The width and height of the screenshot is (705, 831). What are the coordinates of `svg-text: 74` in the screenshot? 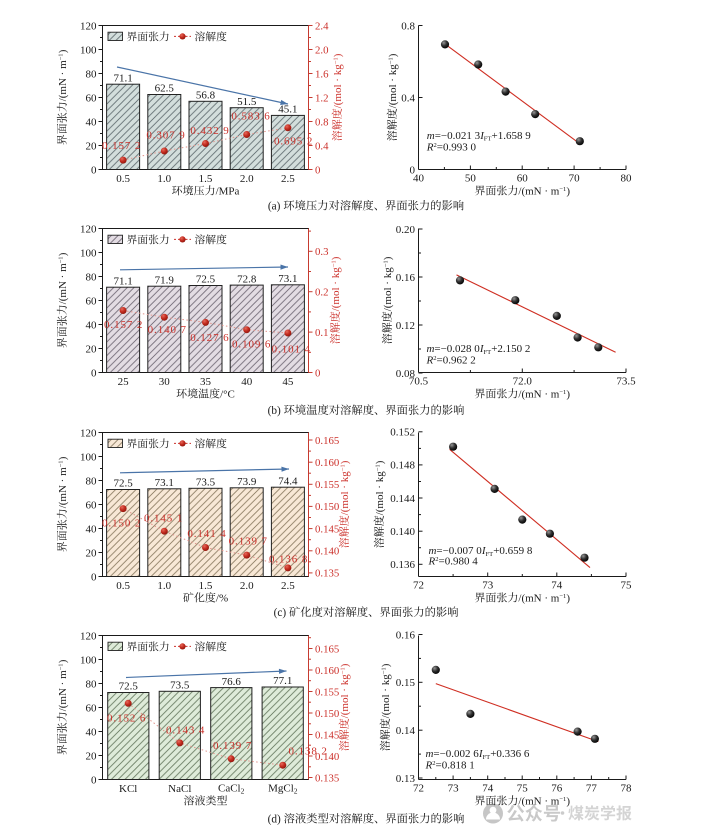 It's located at (557, 586).